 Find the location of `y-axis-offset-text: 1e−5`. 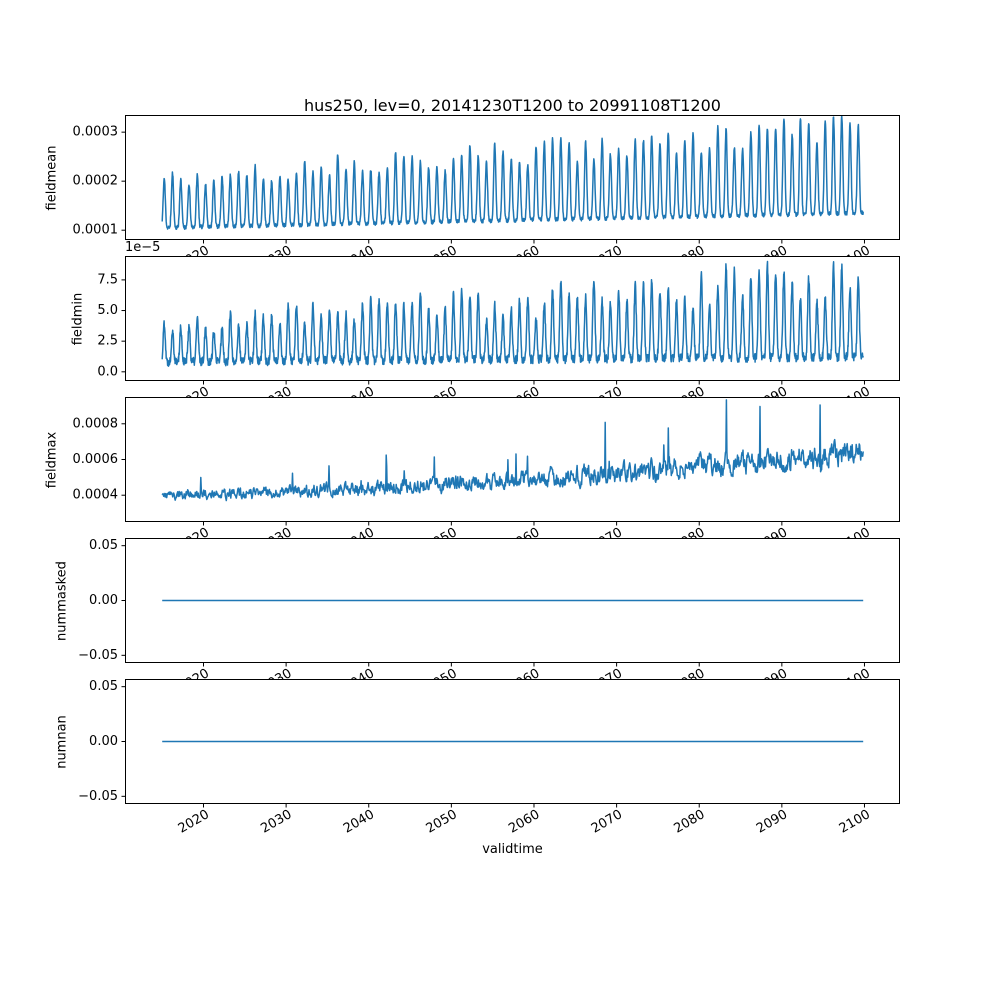

y-axis-offset-text: 1e−5 is located at coordinates (142, 247).